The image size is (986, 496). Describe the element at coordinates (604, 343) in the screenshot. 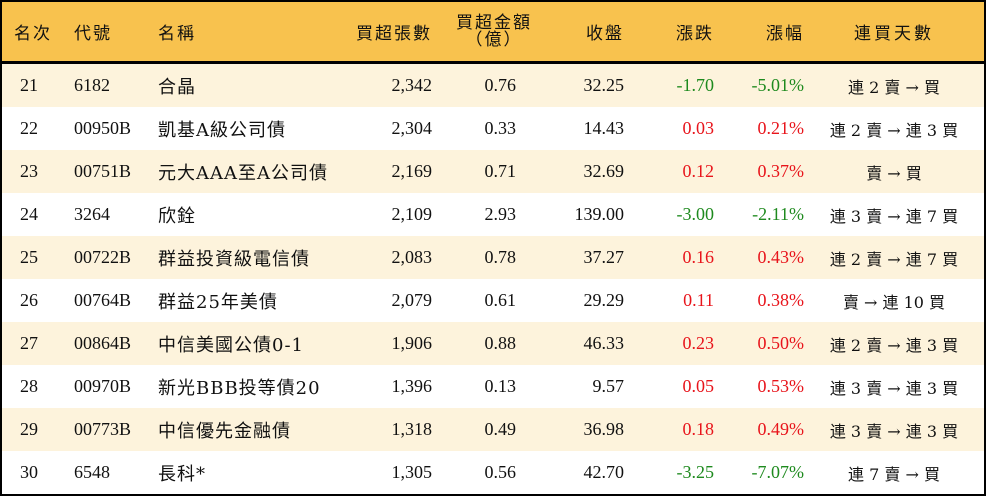

I see `cell-close: 46.33` at that location.